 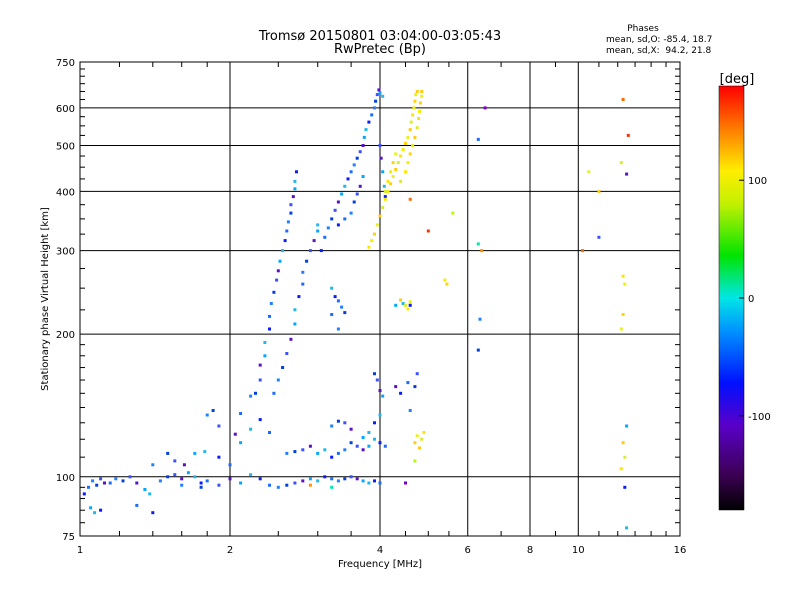 I want to click on y-tick-label: 400, so click(x=65, y=192).